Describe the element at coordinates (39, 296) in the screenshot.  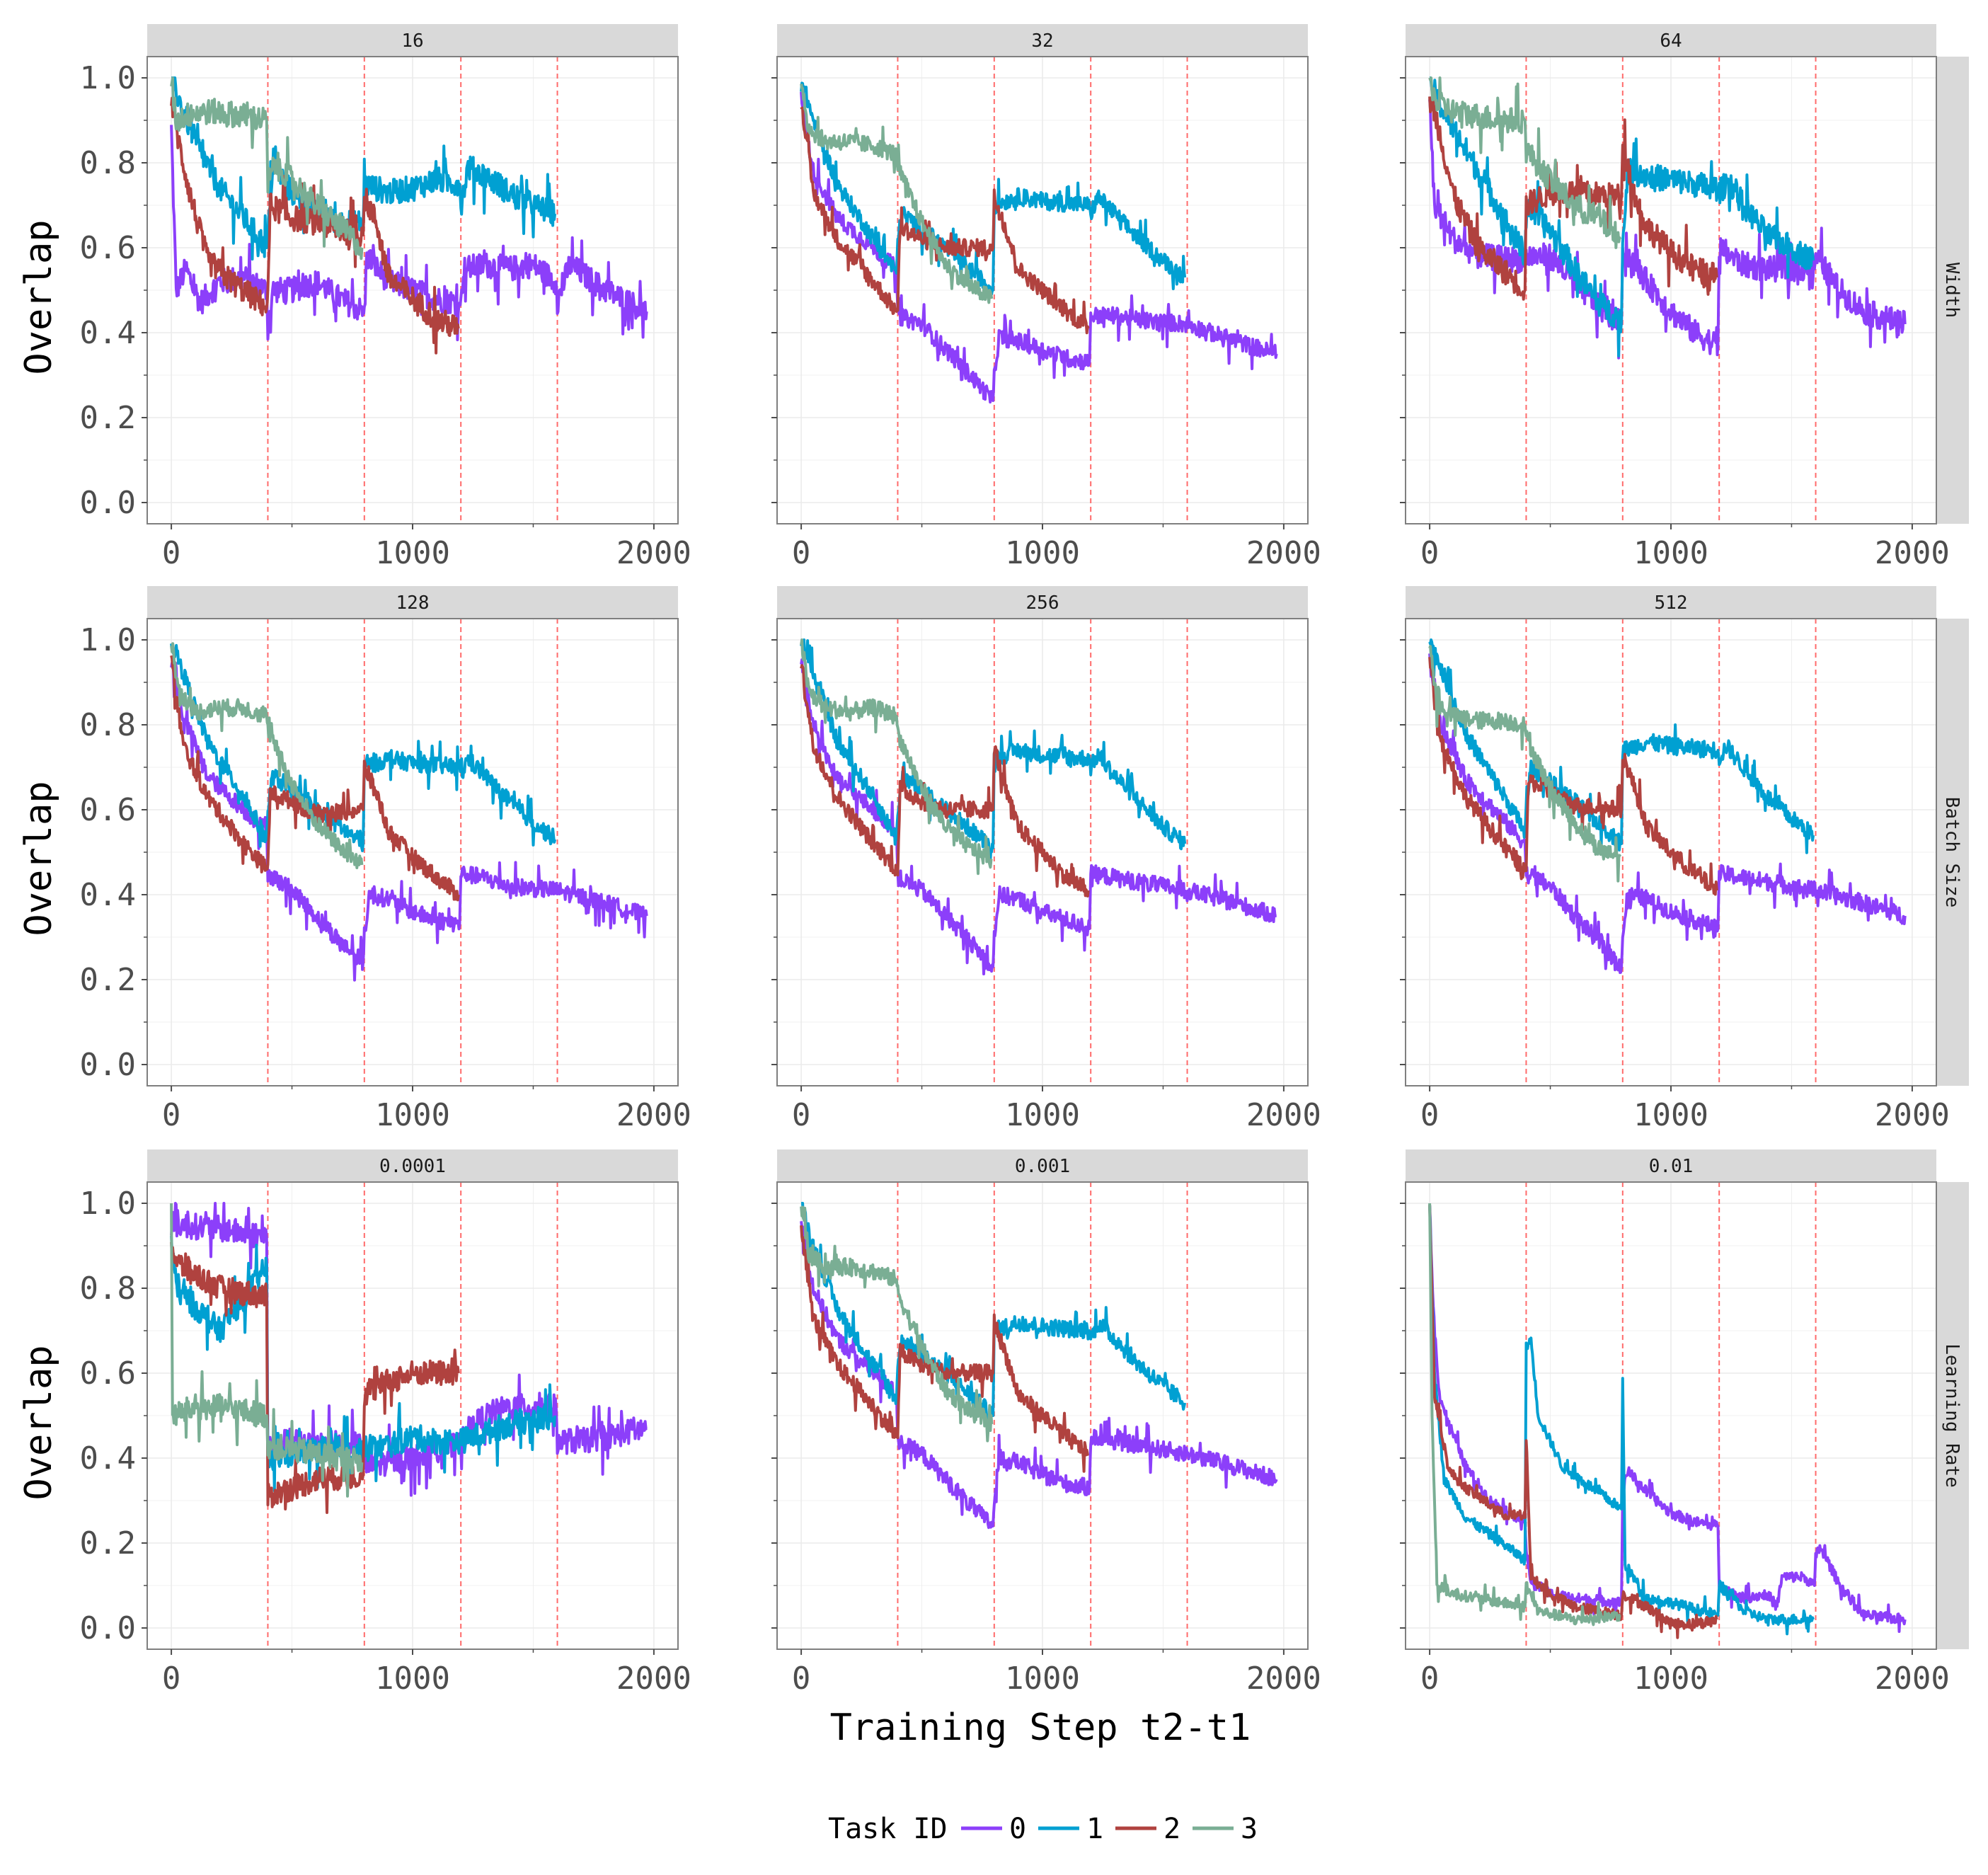
I see `y-axis-title-row-0: Overlap` at that location.